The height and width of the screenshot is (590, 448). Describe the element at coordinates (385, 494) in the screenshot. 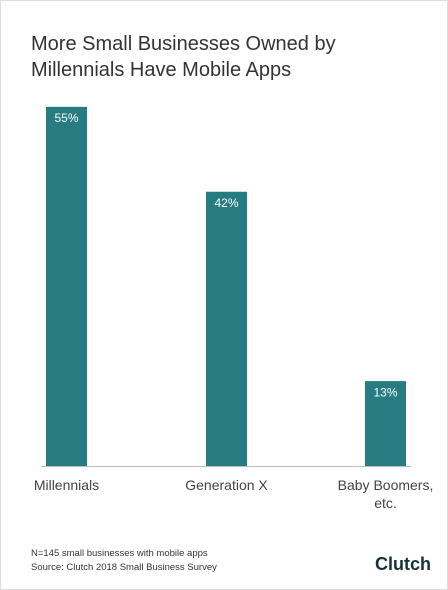

I see `x-tick-label: Baby Boomers, etc.` at that location.